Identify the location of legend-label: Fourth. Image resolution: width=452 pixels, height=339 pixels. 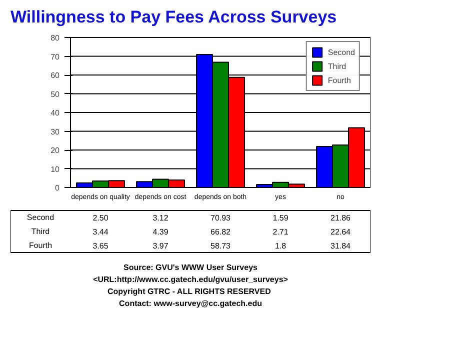
(339, 80).